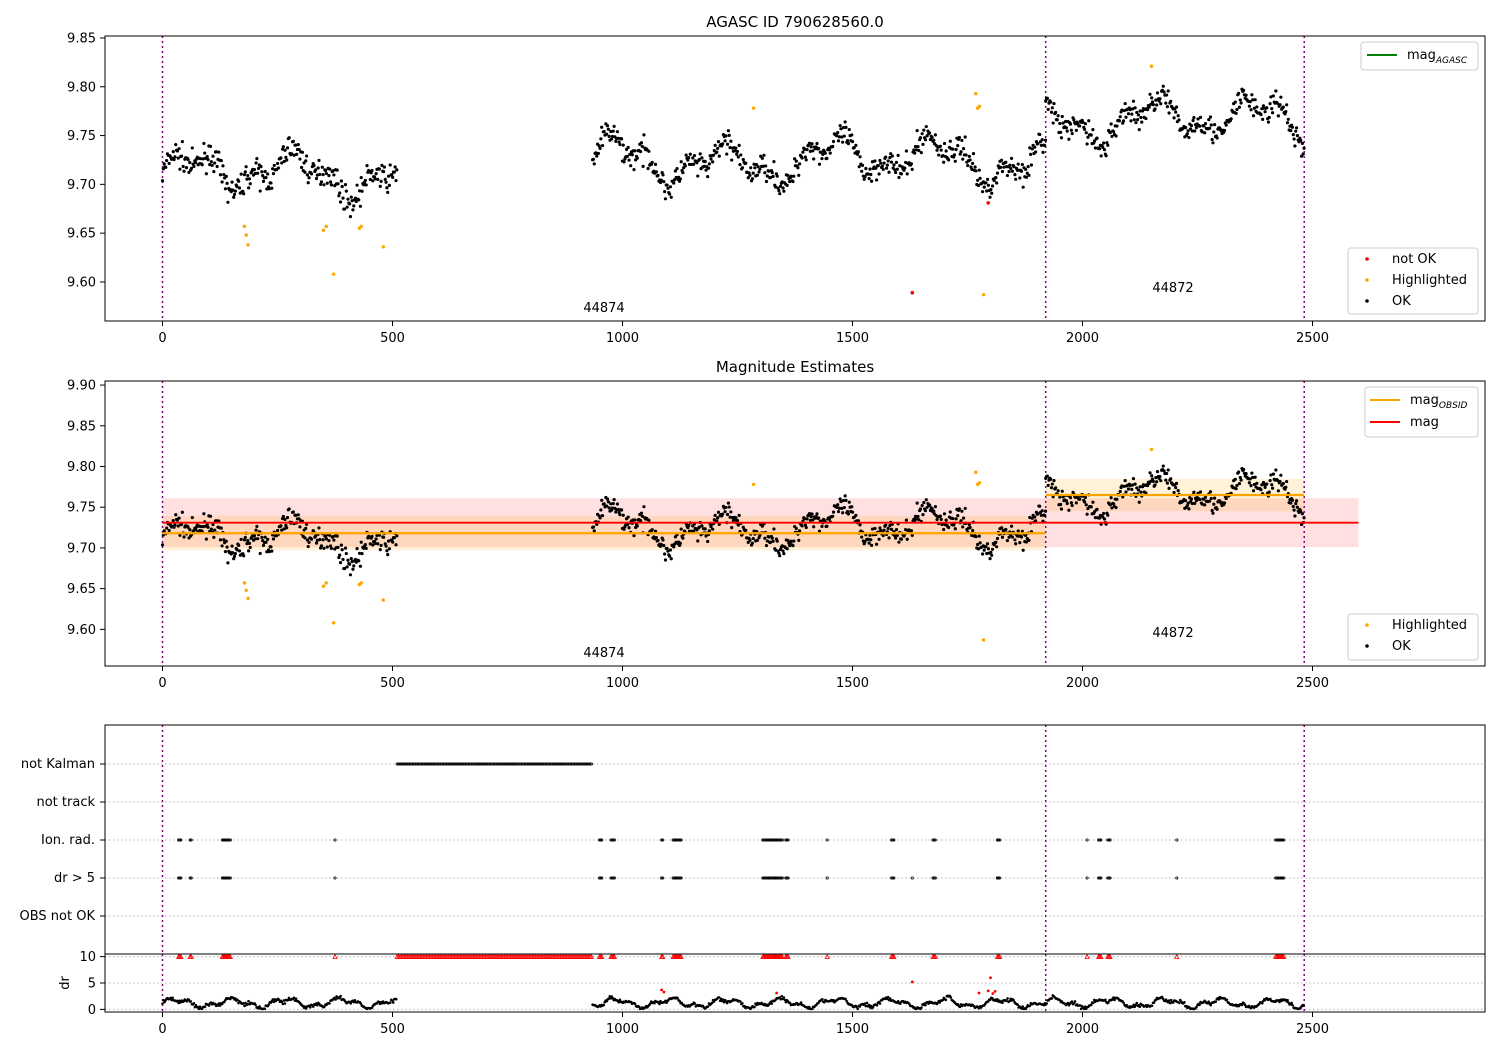 This screenshot has width=1500, height=1050. What do you see at coordinates (81, 548) in the screenshot?
I see `y-tick-label: 9.70` at bounding box center [81, 548].